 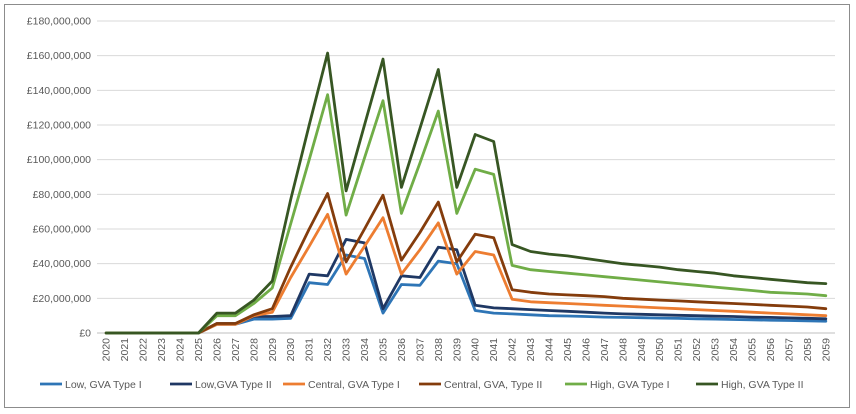 I want to click on x-tick-label: 2043, so click(x=531, y=350).